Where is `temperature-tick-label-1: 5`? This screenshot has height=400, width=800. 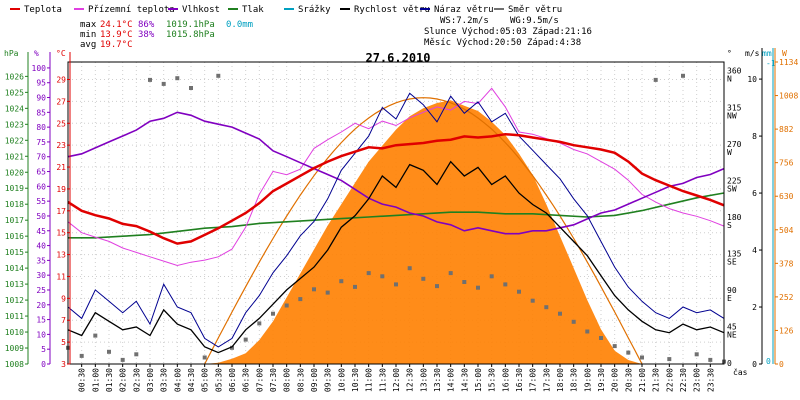 temperature-tick-label-1: 5 is located at coordinates (63, 342).